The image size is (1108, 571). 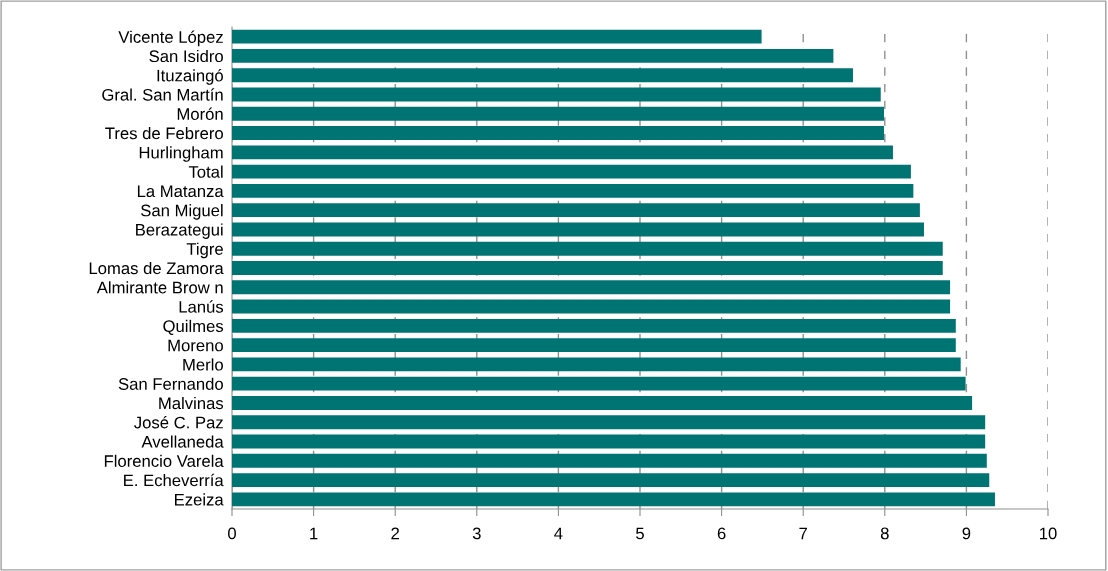 What do you see at coordinates (200, 113) in the screenshot?
I see `y-tick-label: Morón` at bounding box center [200, 113].